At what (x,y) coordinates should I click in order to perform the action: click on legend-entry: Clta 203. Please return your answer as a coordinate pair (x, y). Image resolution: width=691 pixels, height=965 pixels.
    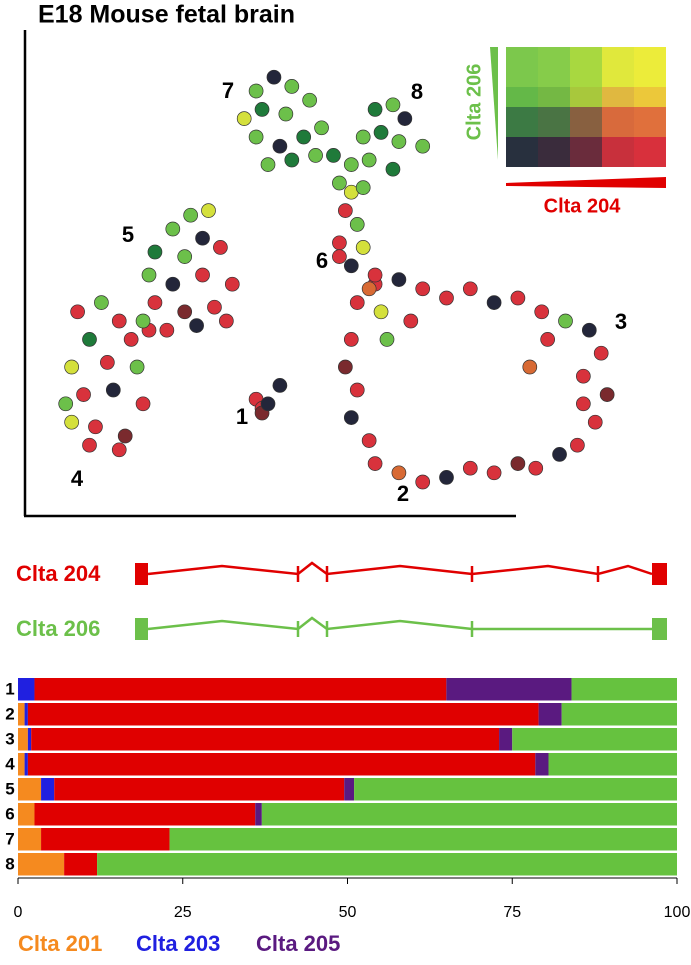
    Looking at the image, I should click on (178, 943).